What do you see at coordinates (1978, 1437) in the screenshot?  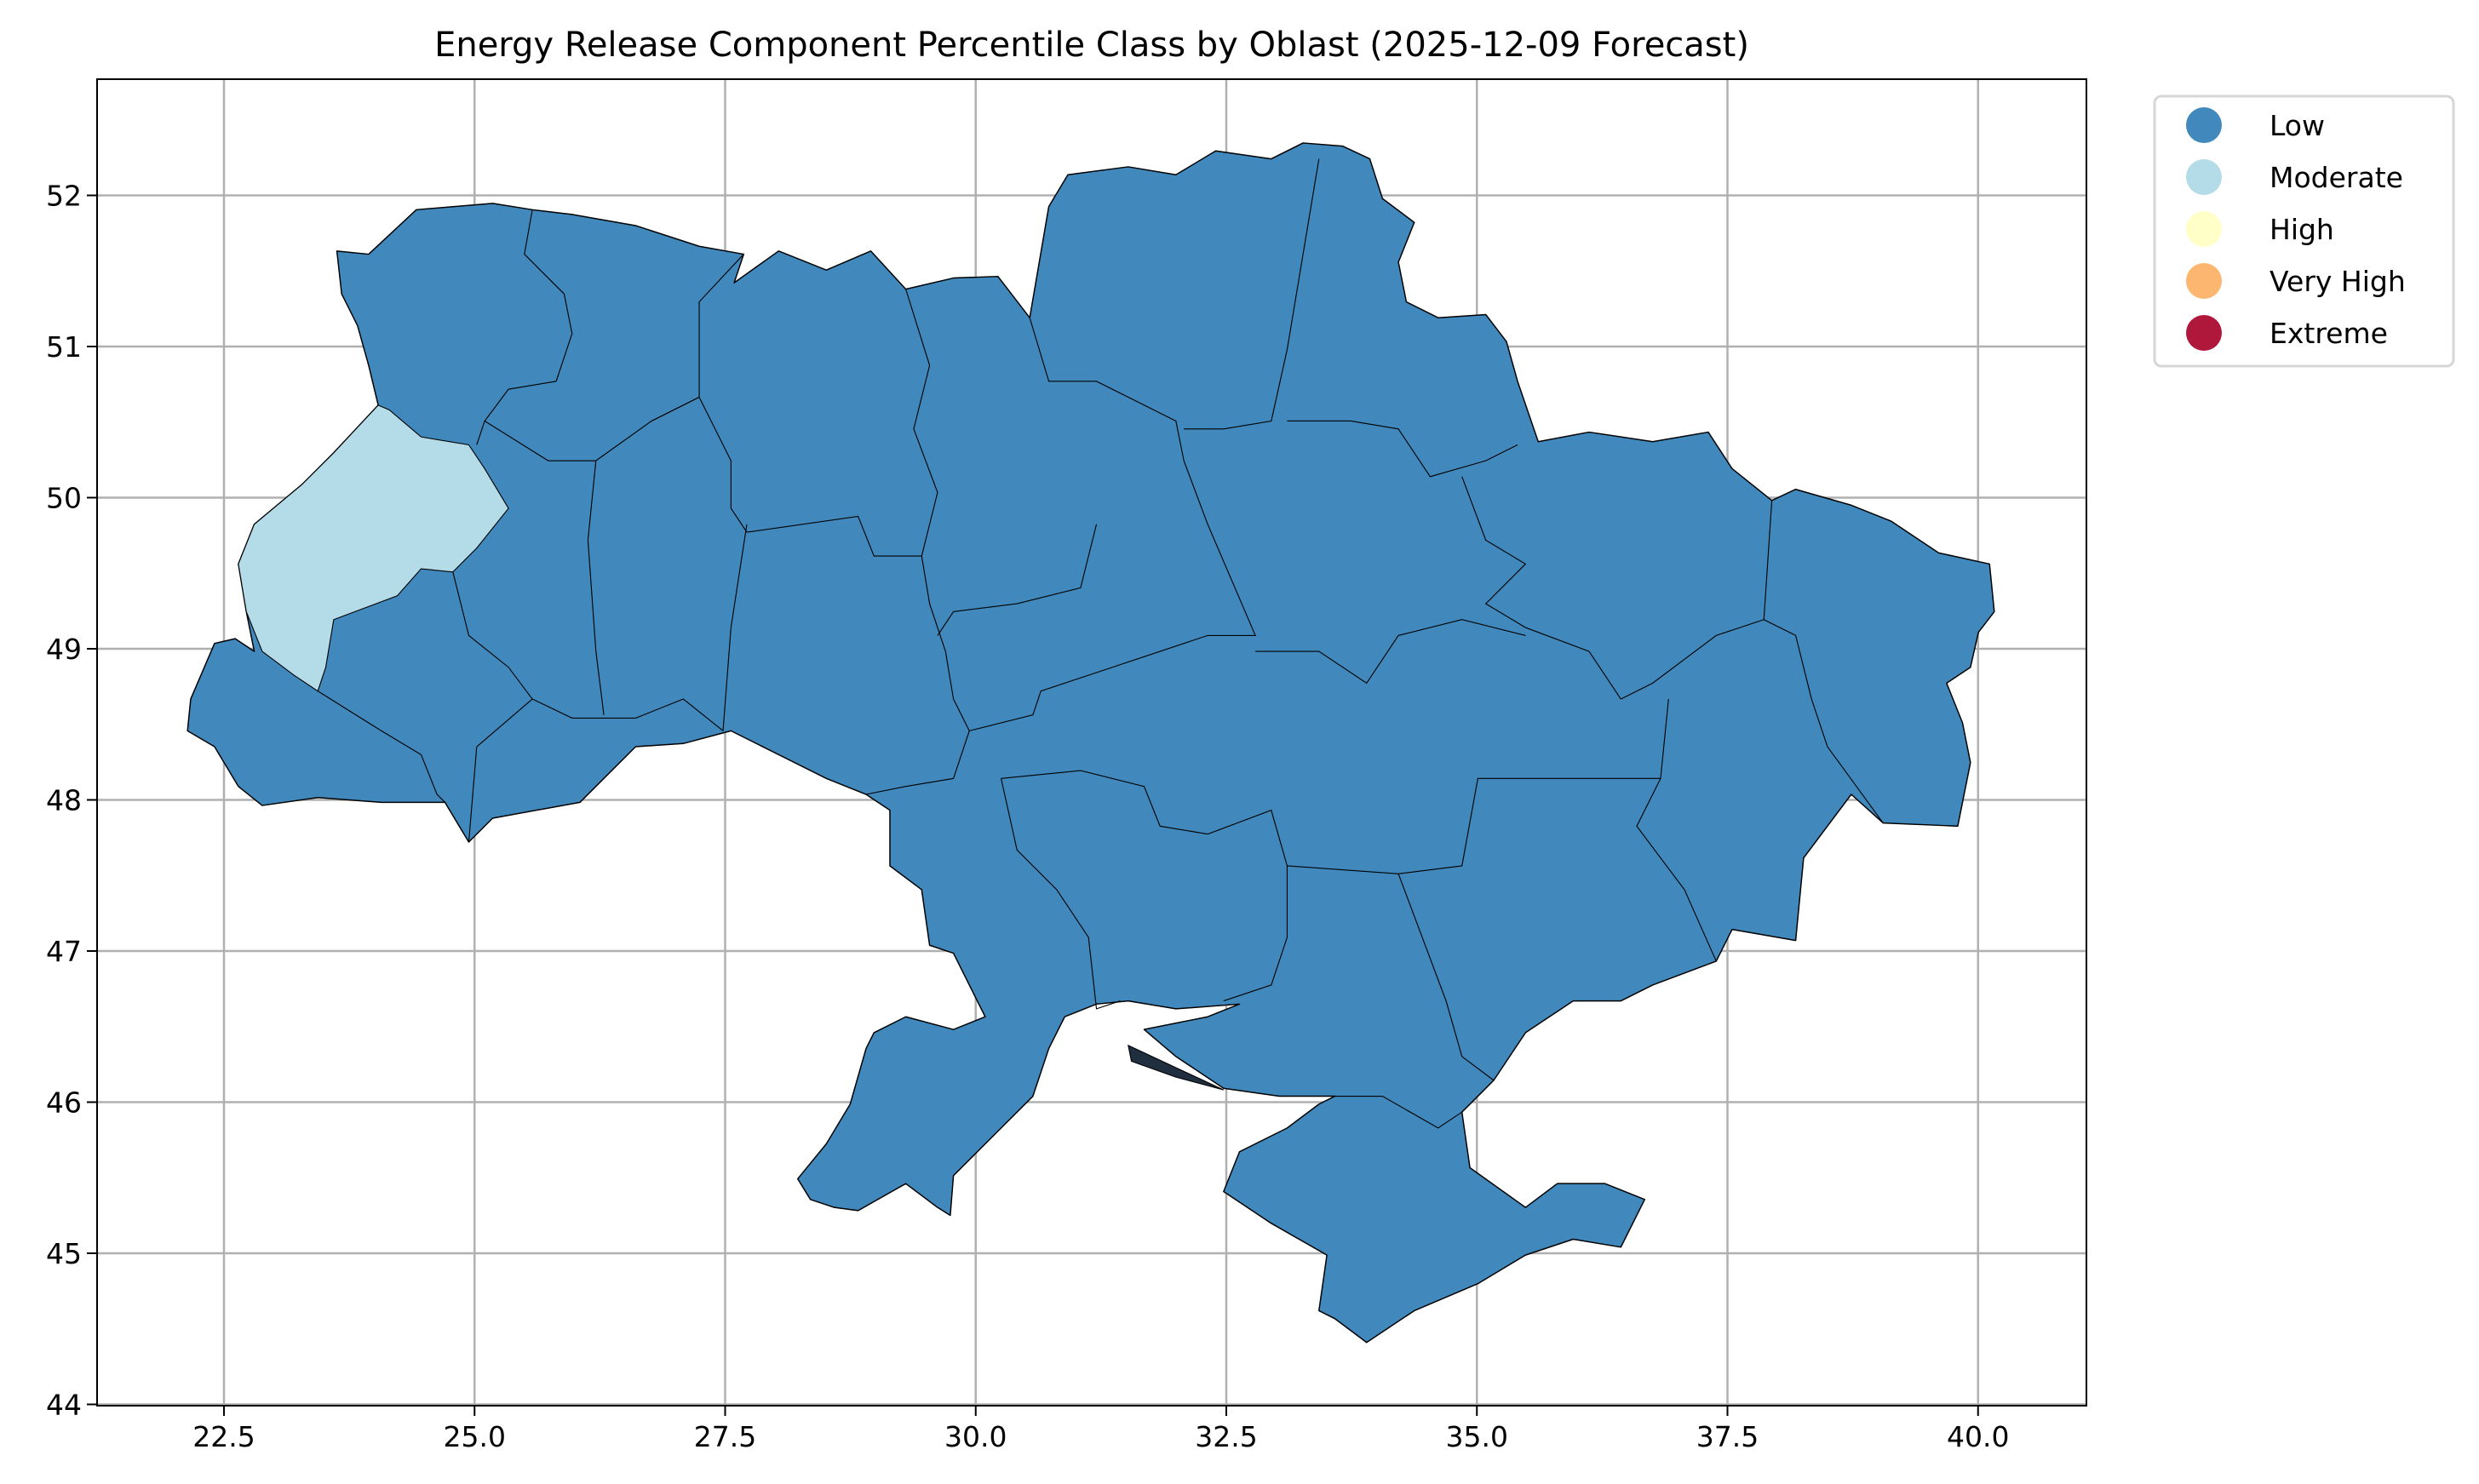 I see `x-tick-label: 40.0` at bounding box center [1978, 1437].